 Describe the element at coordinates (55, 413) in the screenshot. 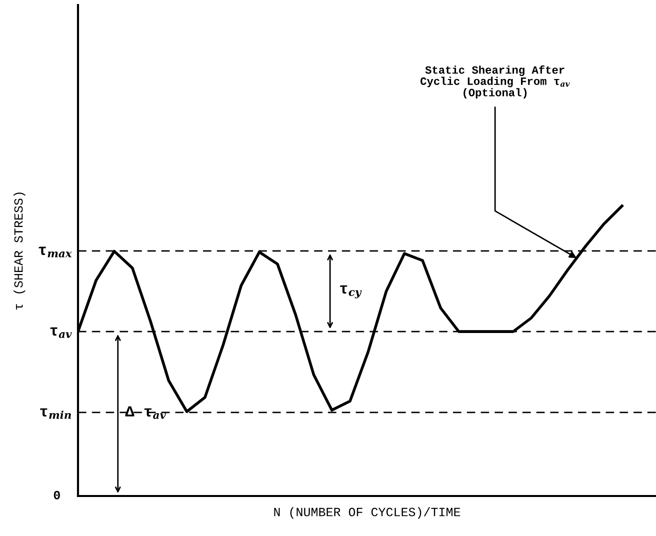

I see `ref-line-label: τ$_{min}$` at that location.